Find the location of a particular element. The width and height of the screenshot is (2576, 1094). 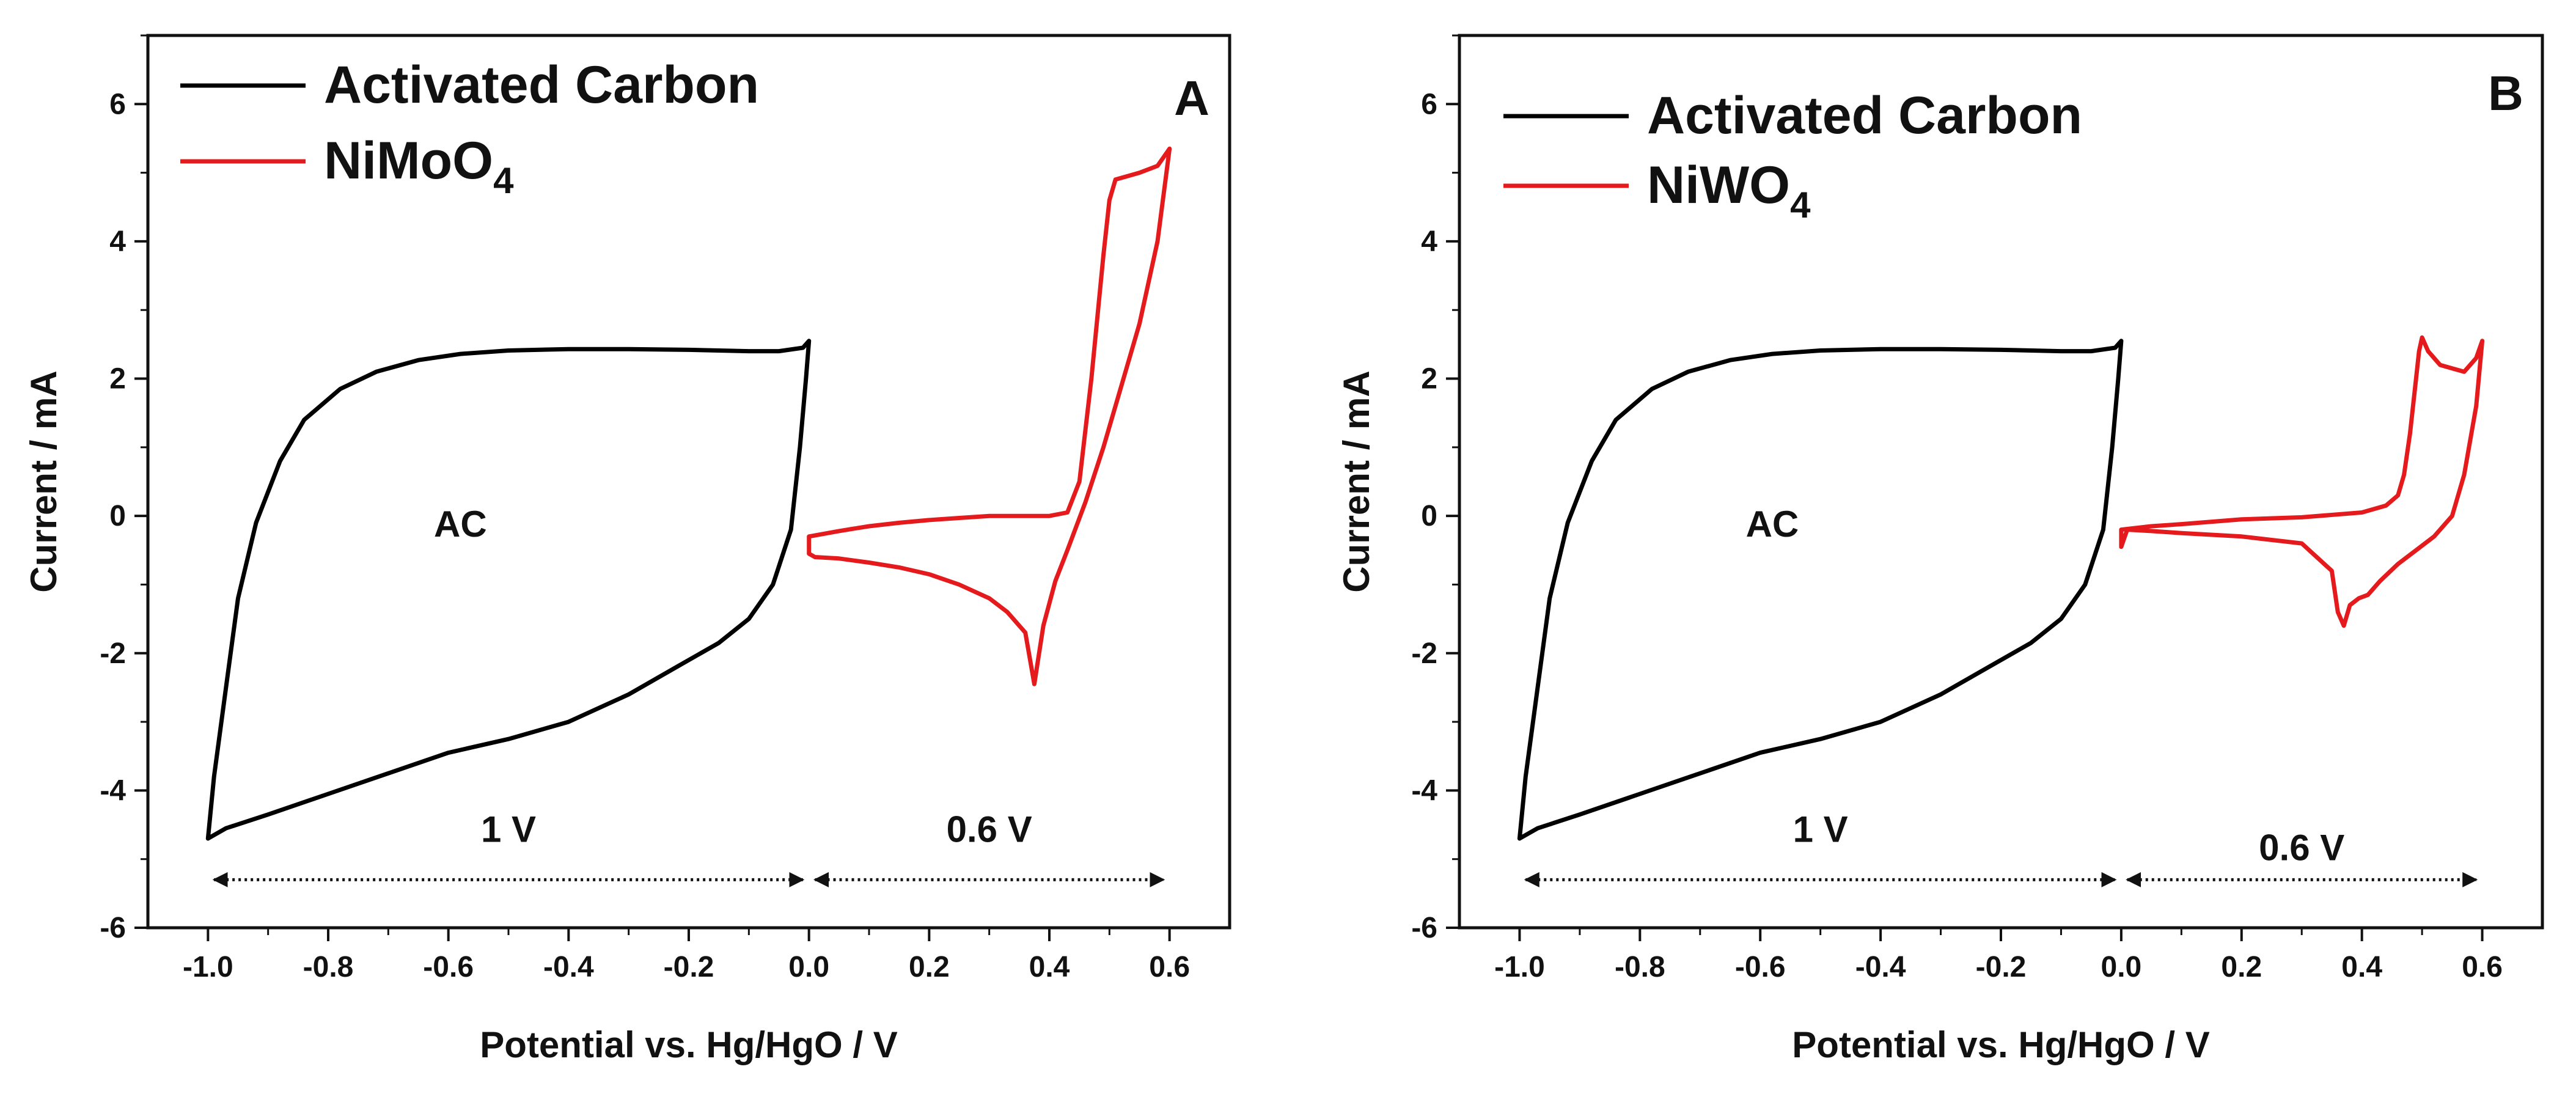

panel-a-y-tick-label: -2 is located at coordinates (113, 653).